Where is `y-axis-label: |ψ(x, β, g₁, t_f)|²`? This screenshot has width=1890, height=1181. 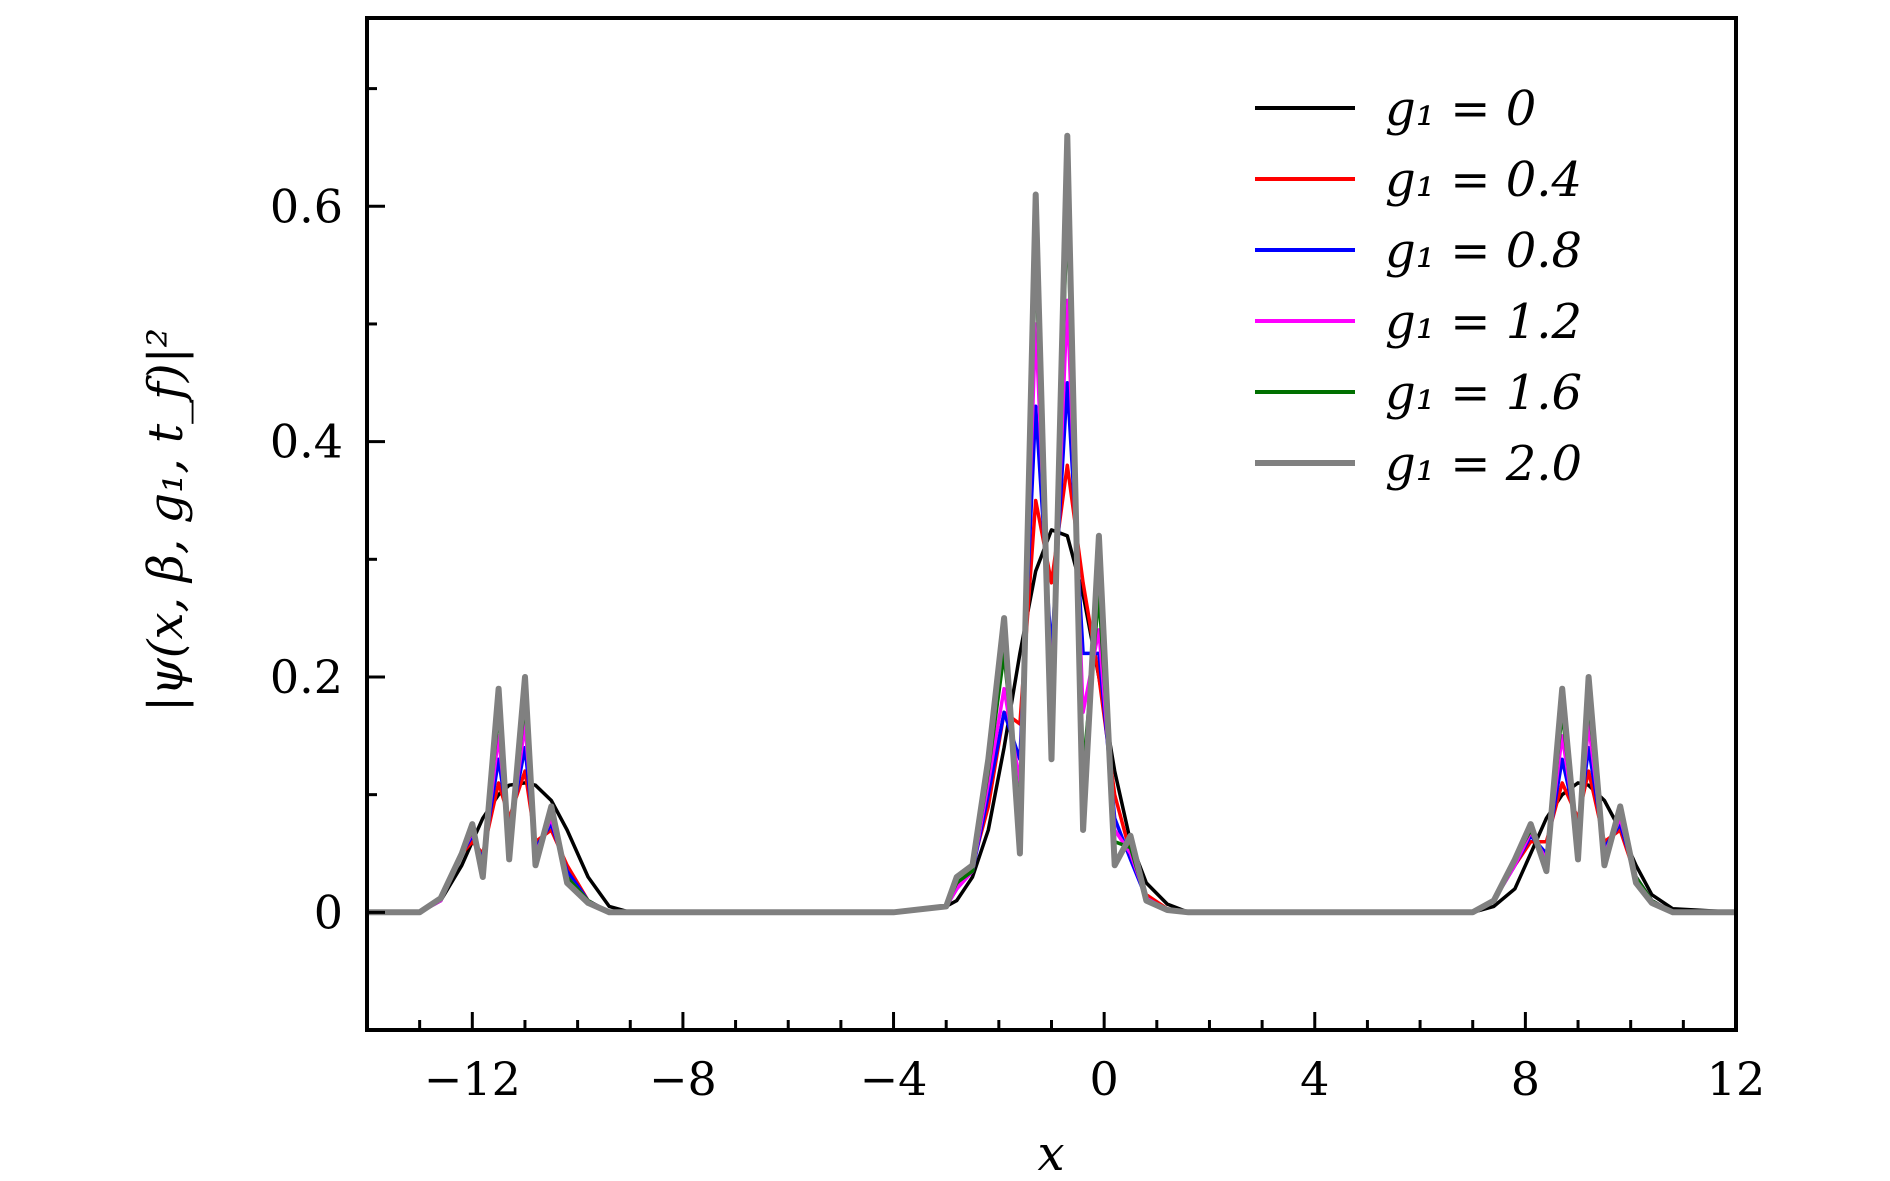
y-axis-label: |ψ(x, β, g₁, t_f)|² is located at coordinates (166, 520).